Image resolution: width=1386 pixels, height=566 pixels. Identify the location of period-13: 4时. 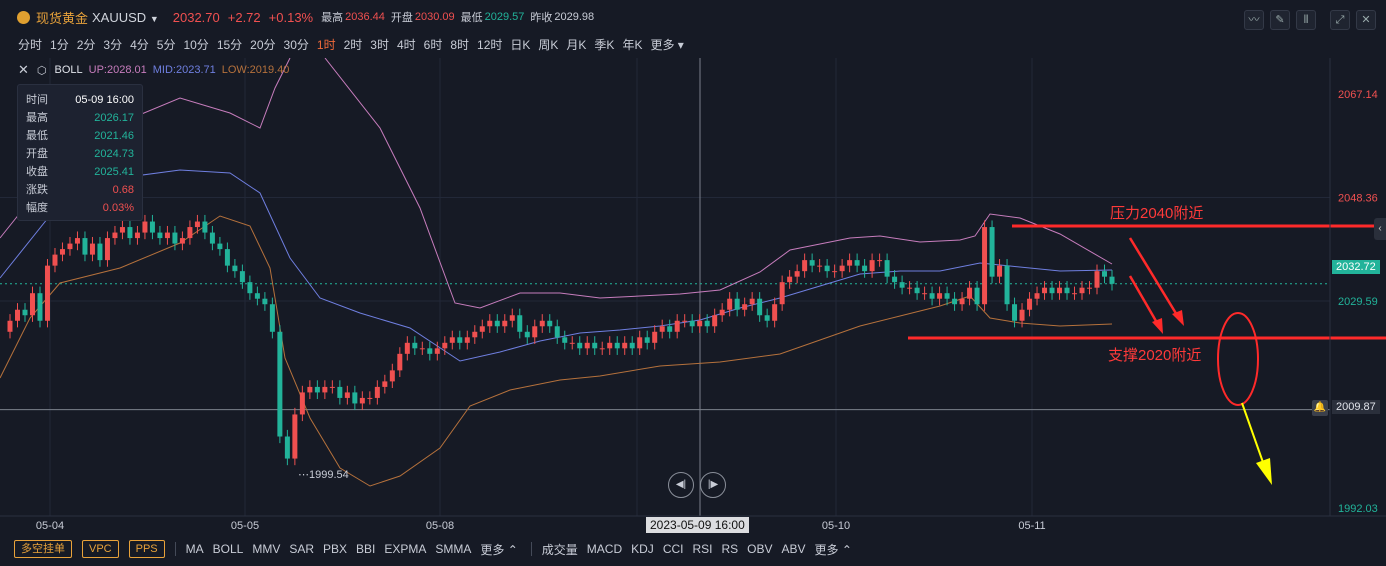
(406, 44).